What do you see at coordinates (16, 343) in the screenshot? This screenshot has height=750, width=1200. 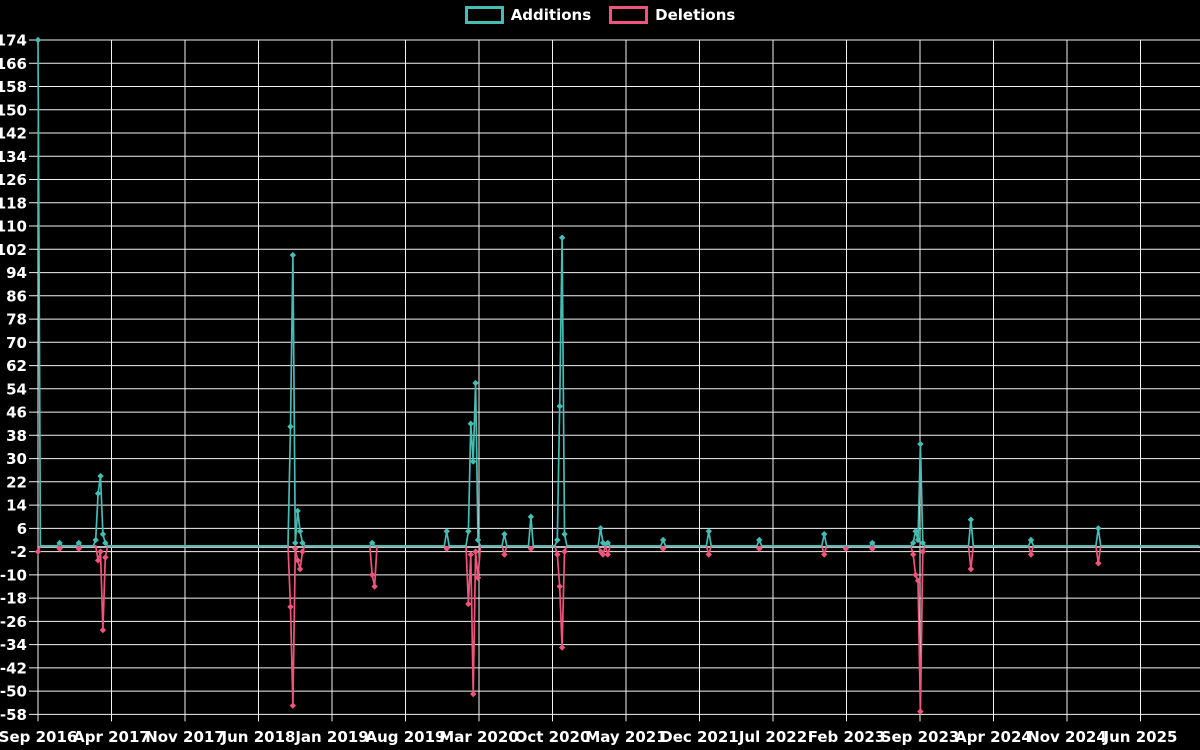 I see `svg-text: 70` at bounding box center [16, 343].